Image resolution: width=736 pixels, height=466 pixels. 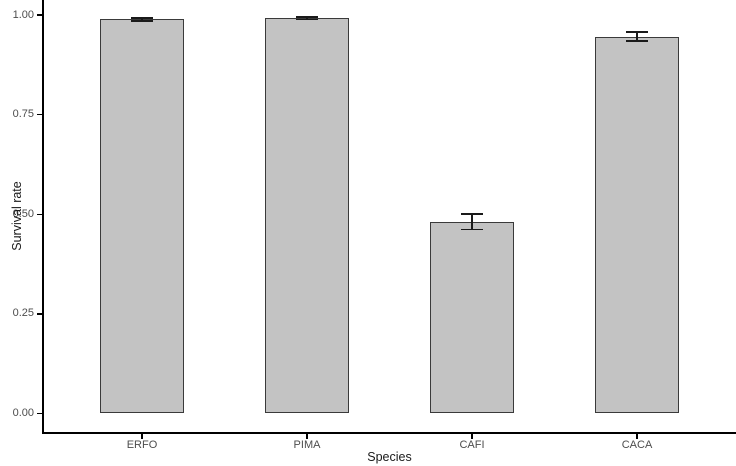 I want to click on y-tick-label: 0.00, so click(x=23, y=413).